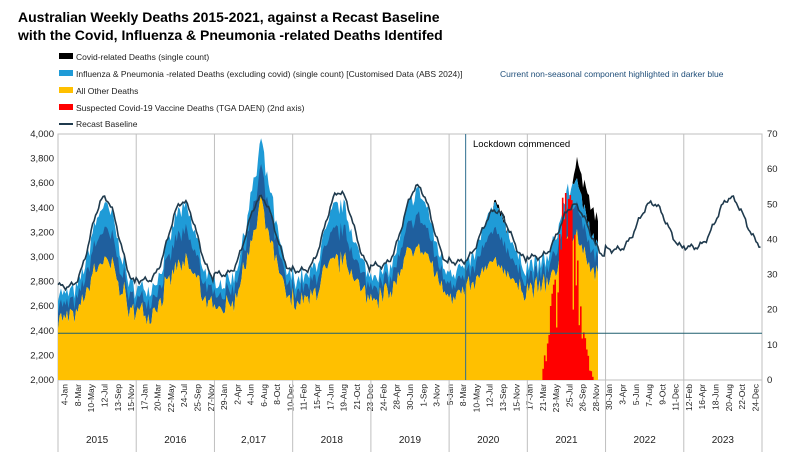  What do you see at coordinates (772, 204) in the screenshot?
I see `y-right-tick-label: 50` at bounding box center [772, 204].